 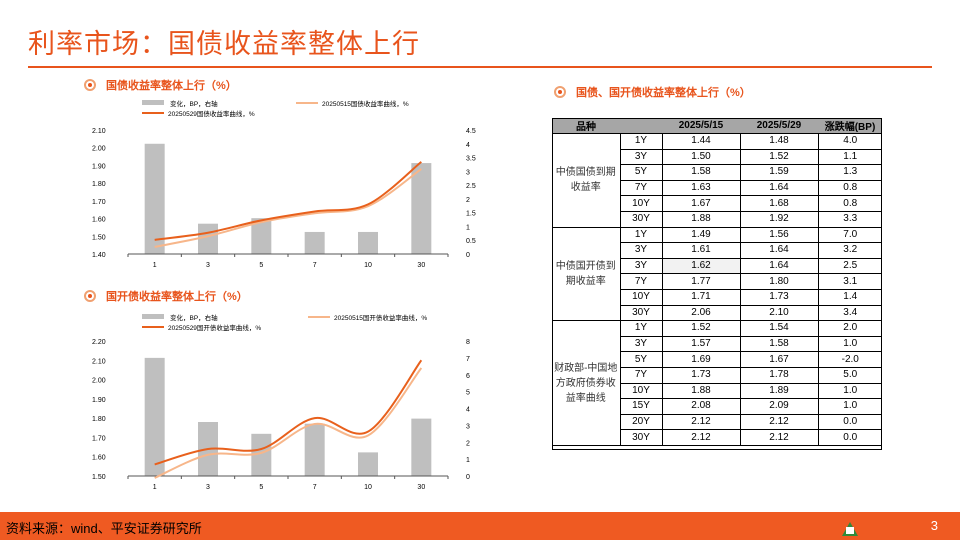 What do you see at coordinates (153, 316) in the screenshot?
I see `legend-swatch-change` at bounding box center [153, 316].